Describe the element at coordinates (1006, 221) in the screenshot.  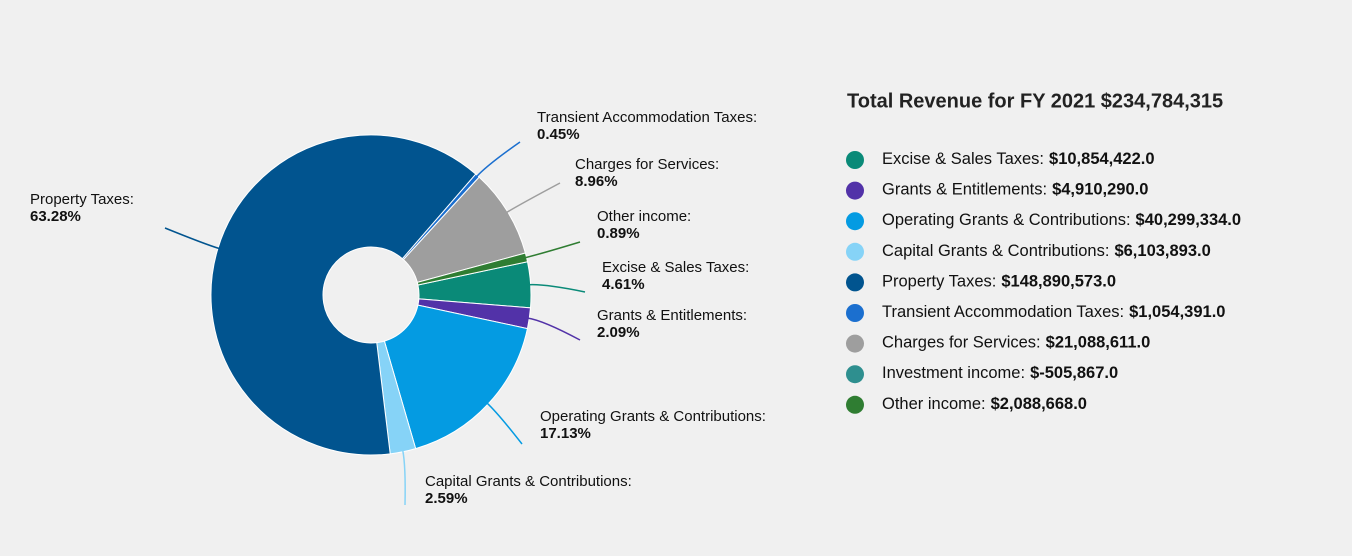
I see `legend-name: Operating Grants & Contributions:` at that location.